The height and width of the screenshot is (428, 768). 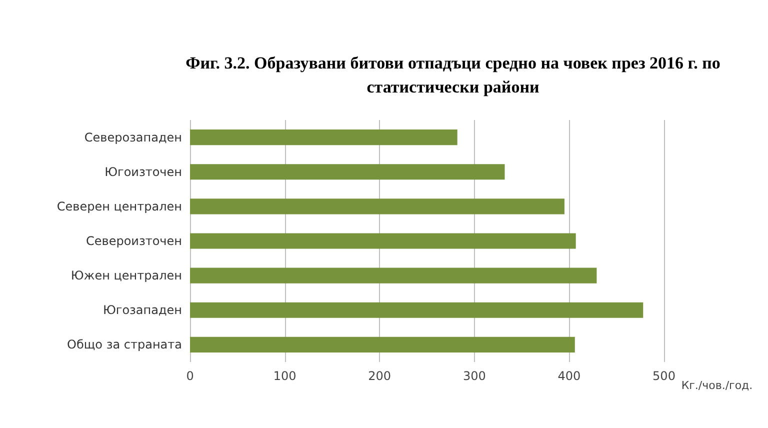 What do you see at coordinates (134, 241) in the screenshot?
I see `y-tick-label: Североизточен` at bounding box center [134, 241].